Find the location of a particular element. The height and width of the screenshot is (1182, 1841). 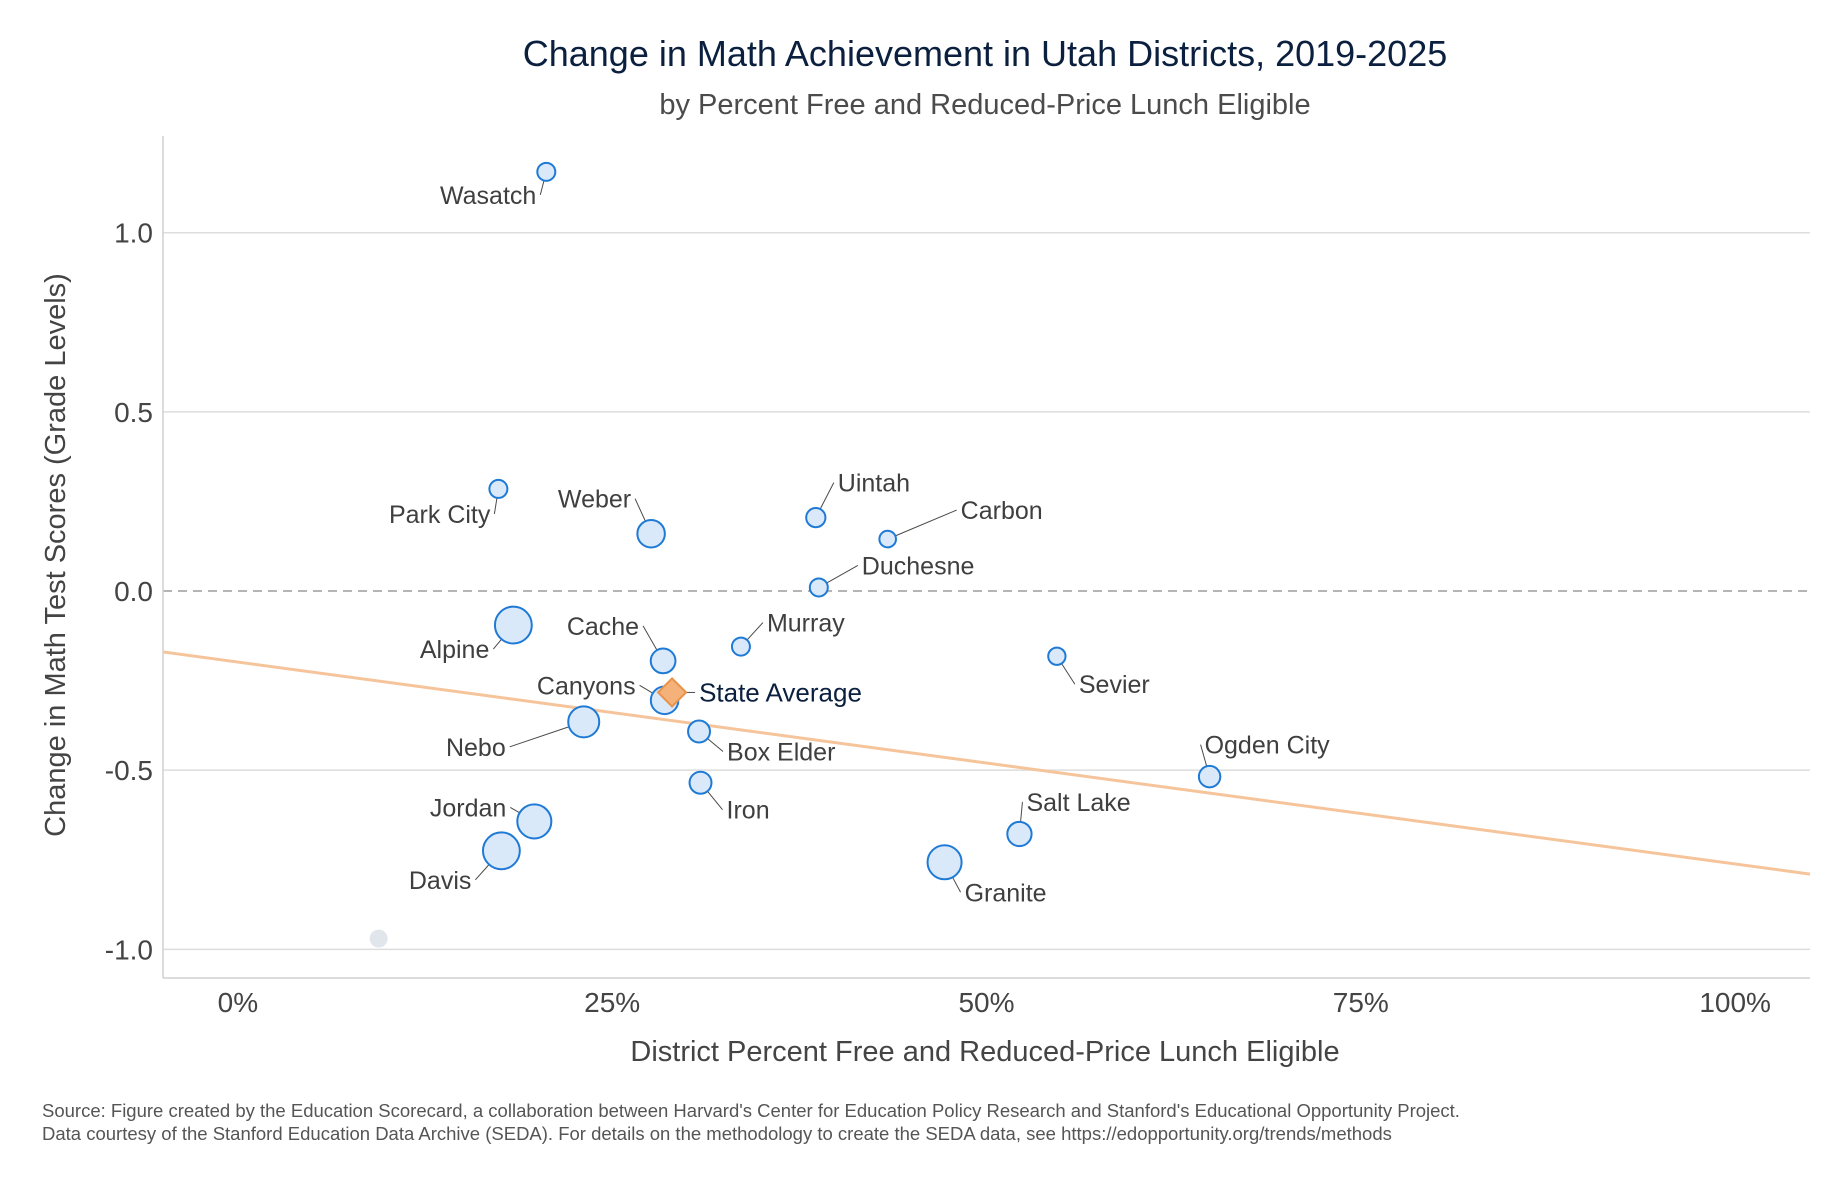

district-label: Ogden City is located at coordinates (1268, 746).